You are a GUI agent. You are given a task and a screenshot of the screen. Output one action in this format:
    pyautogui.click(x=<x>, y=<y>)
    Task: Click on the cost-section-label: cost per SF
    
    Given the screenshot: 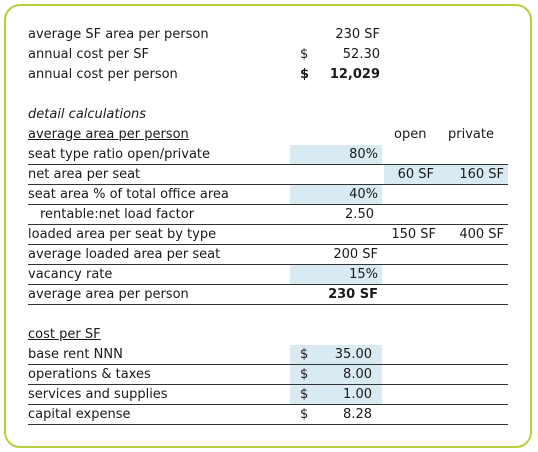 What is the action you would take?
    pyautogui.click(x=64, y=334)
    